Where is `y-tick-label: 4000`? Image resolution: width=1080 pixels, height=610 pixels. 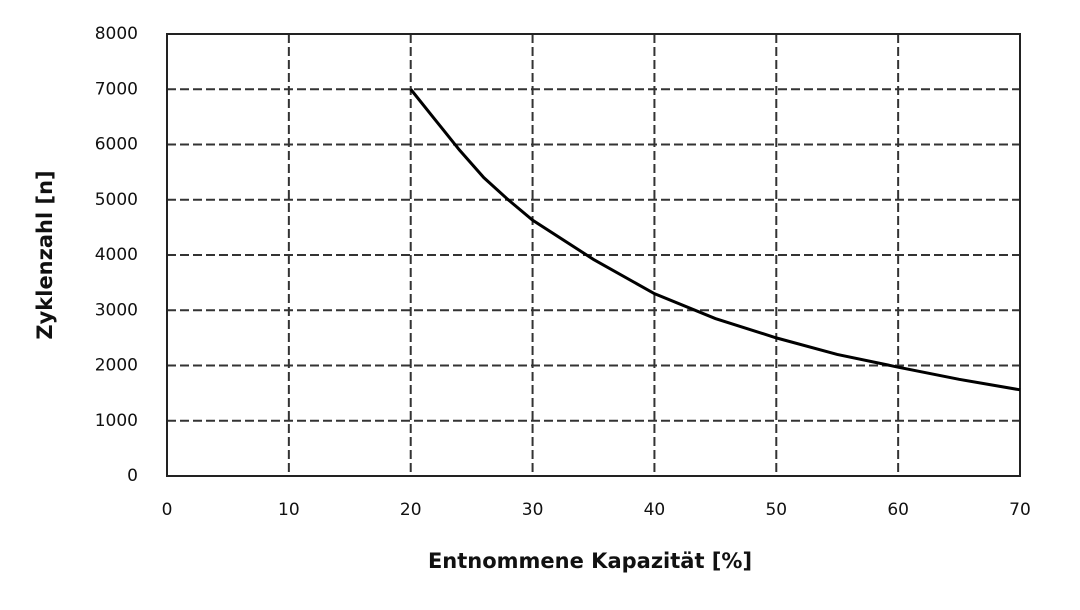
y-tick-label: 4000 is located at coordinates (116, 255).